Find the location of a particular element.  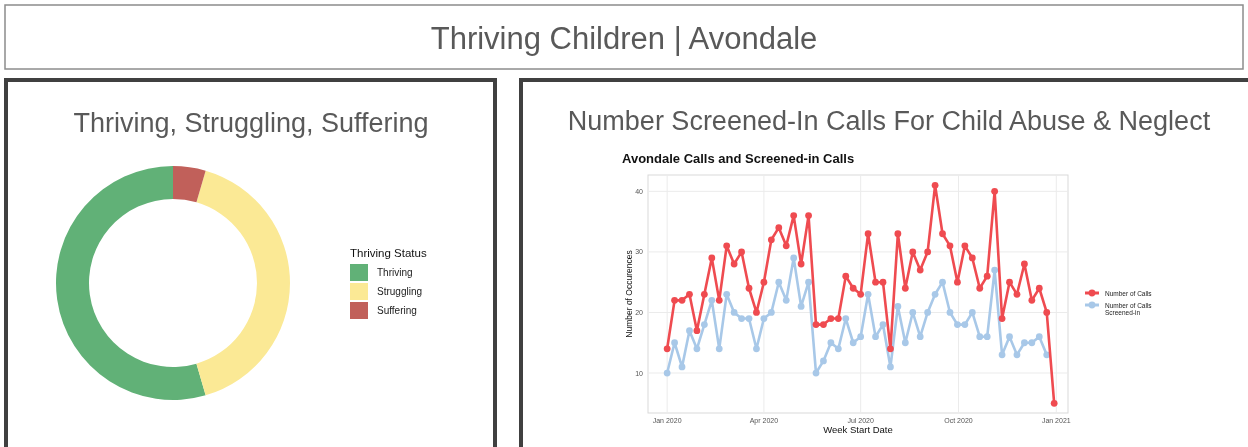

legend-label: Struggling is located at coordinates (400, 291).